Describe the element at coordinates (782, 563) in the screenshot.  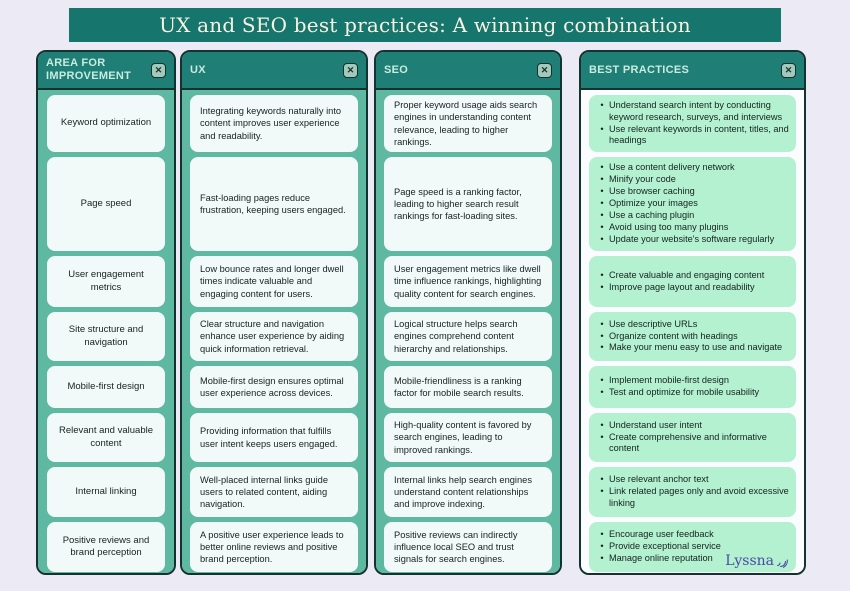
I see `lyssna-waves-icon` at that location.